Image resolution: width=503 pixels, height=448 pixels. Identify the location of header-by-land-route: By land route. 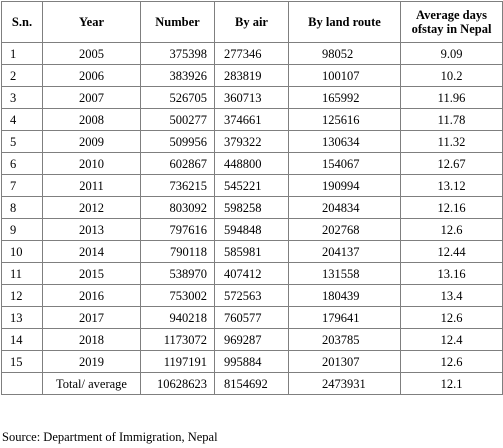
(344, 22).